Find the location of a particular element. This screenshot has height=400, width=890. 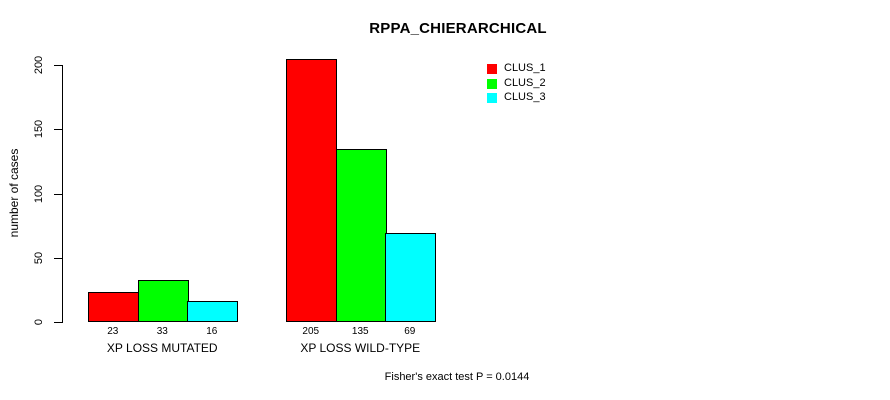

bar-clus_2-group2 is located at coordinates (361, 235).